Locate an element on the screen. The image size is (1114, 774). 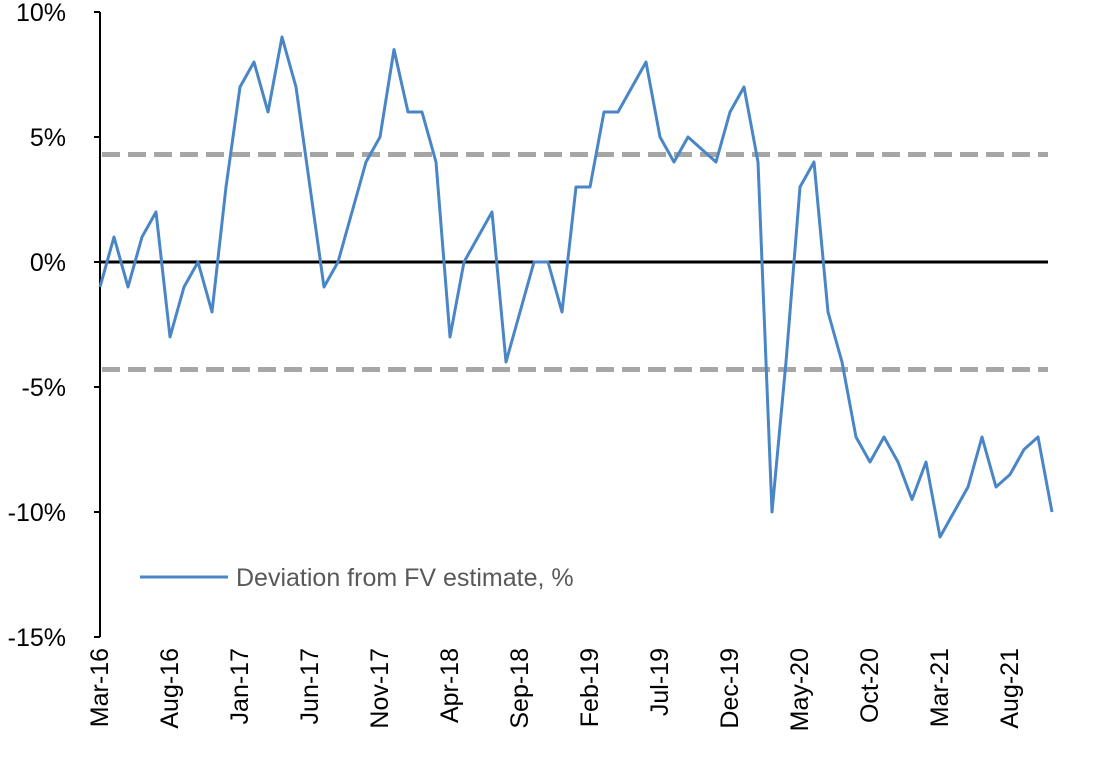
y-tick-label: -15% is located at coordinates (37, 638).